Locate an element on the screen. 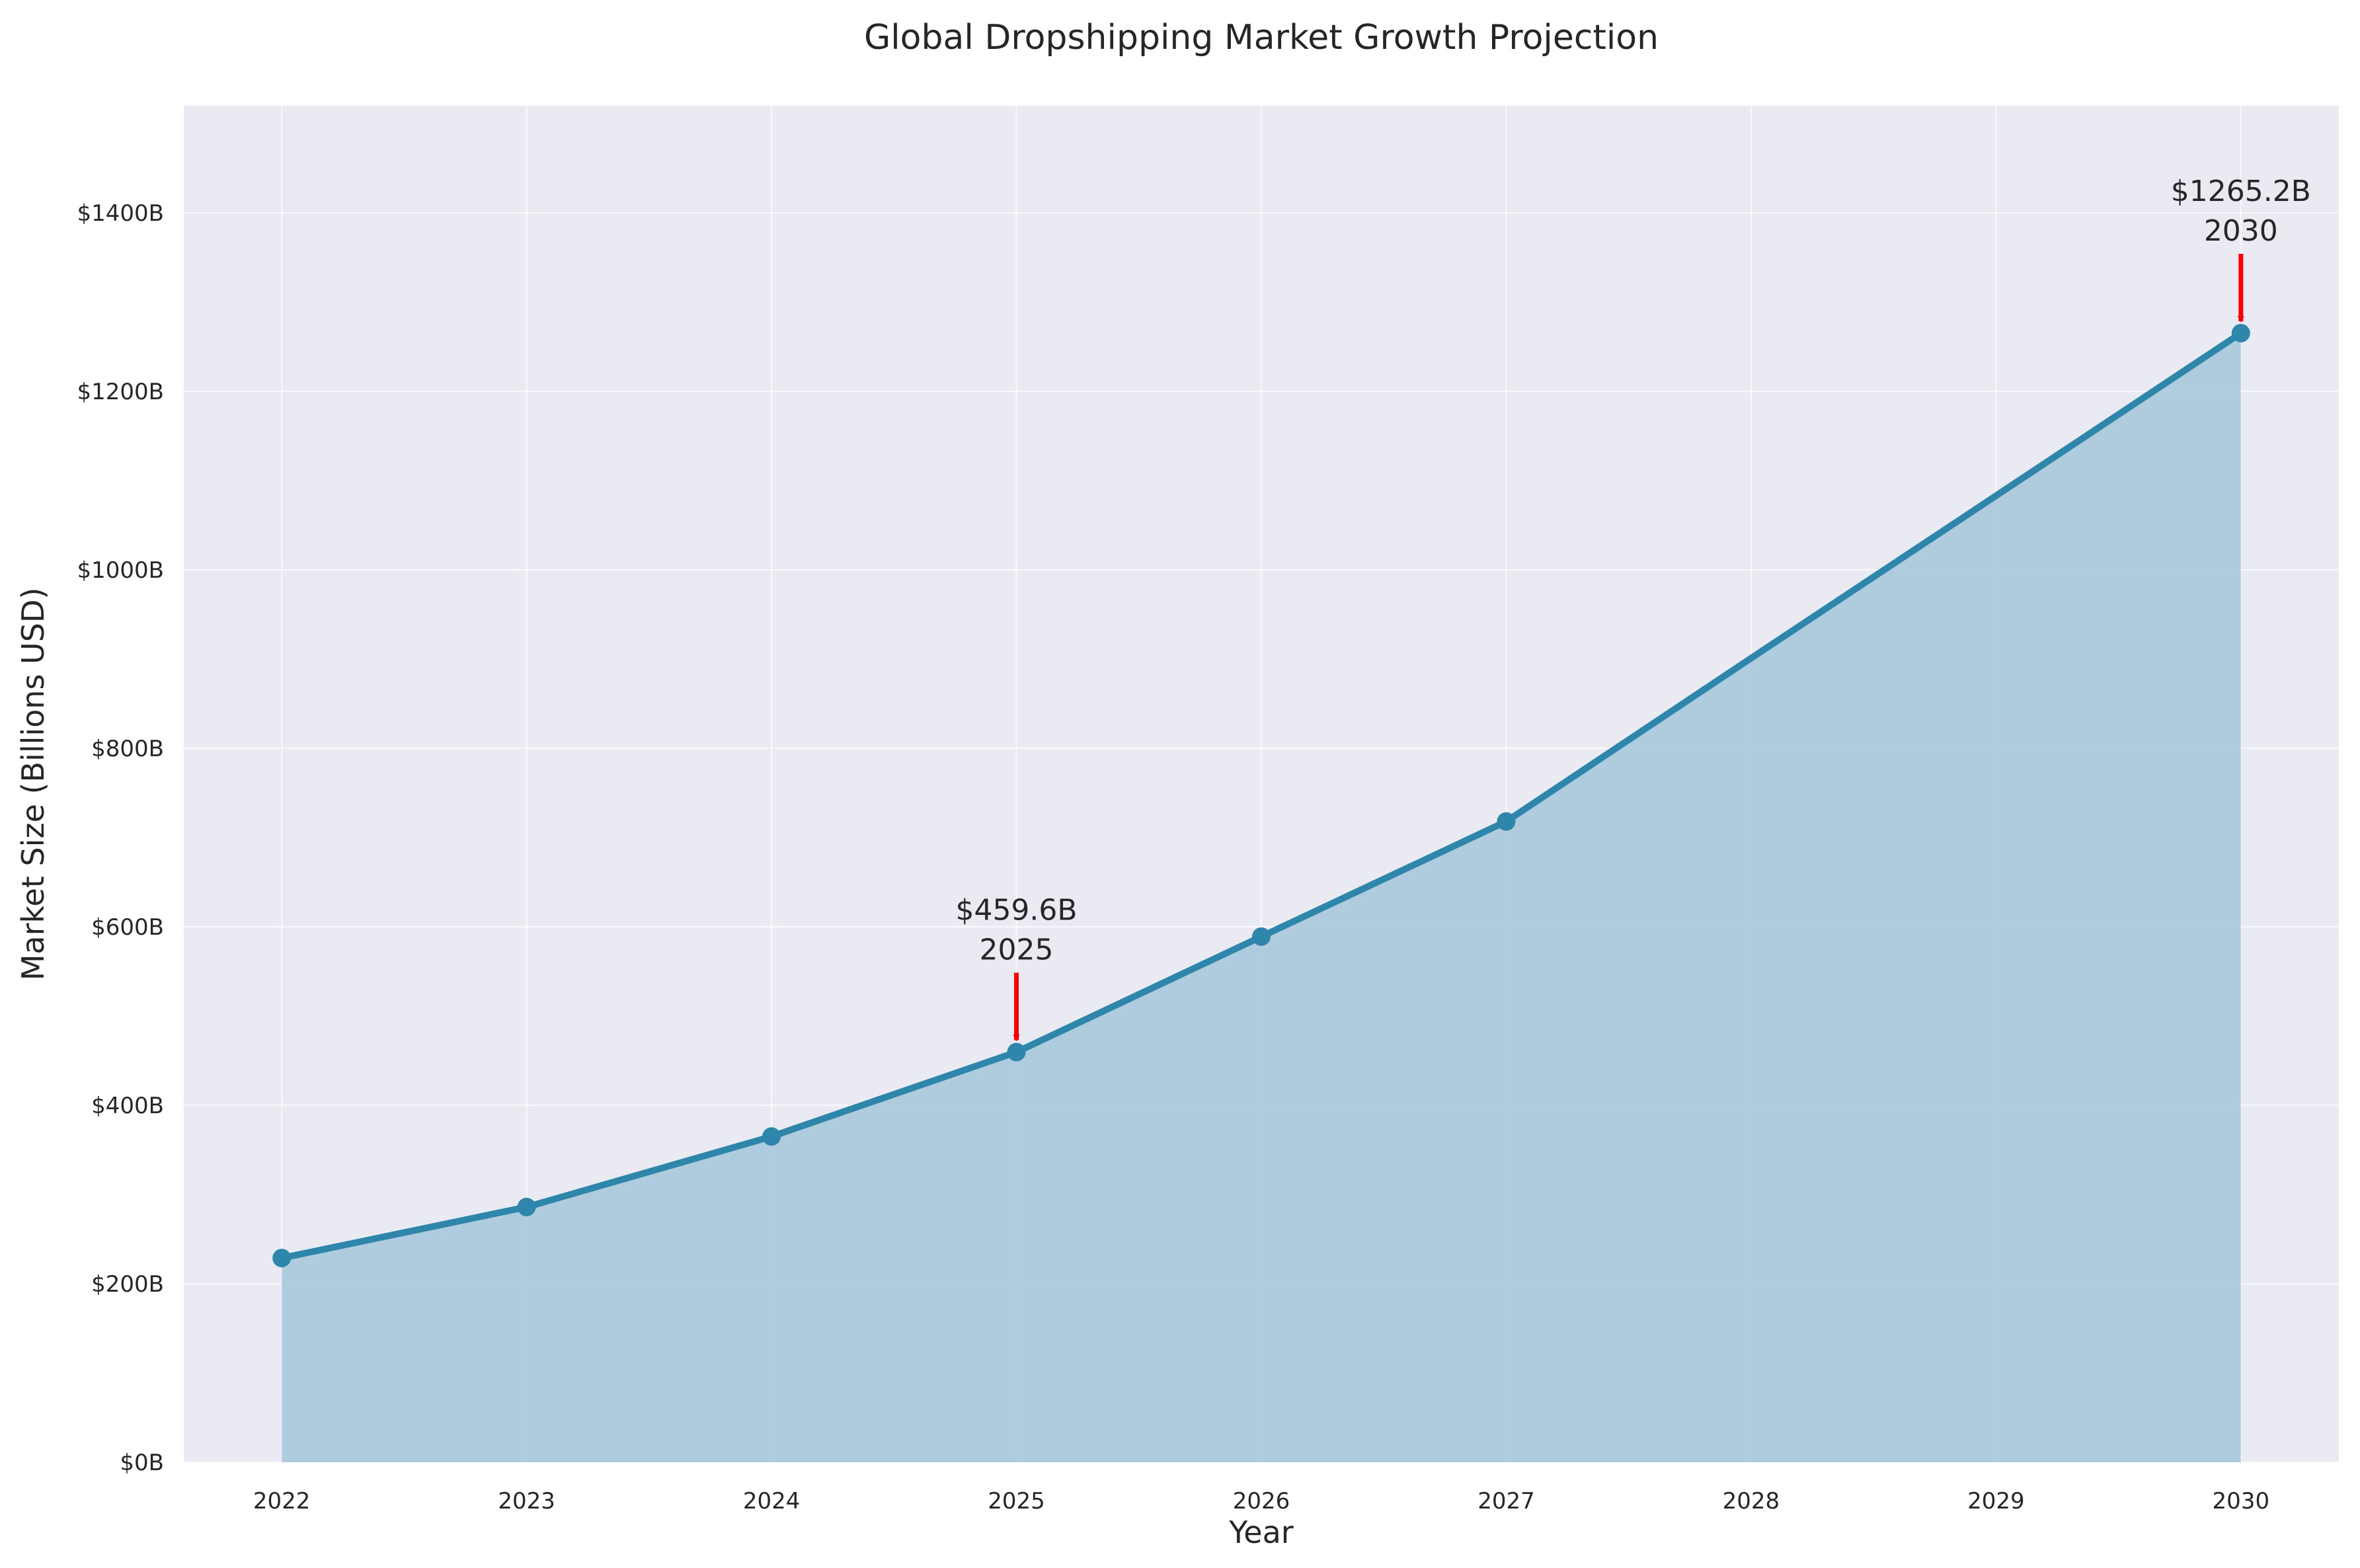 The height and width of the screenshot is (1568, 2360). x-axis-ticks: 2022 2023 2024 2025 2026 2027 2028 2029 2030 is located at coordinates (1261, 1501).